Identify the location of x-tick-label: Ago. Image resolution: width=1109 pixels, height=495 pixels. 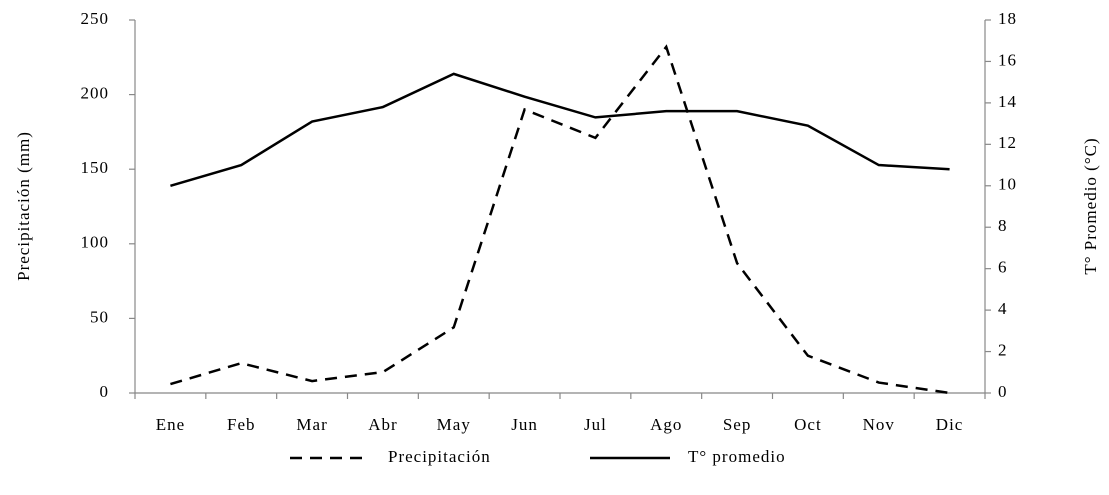
(666, 424).